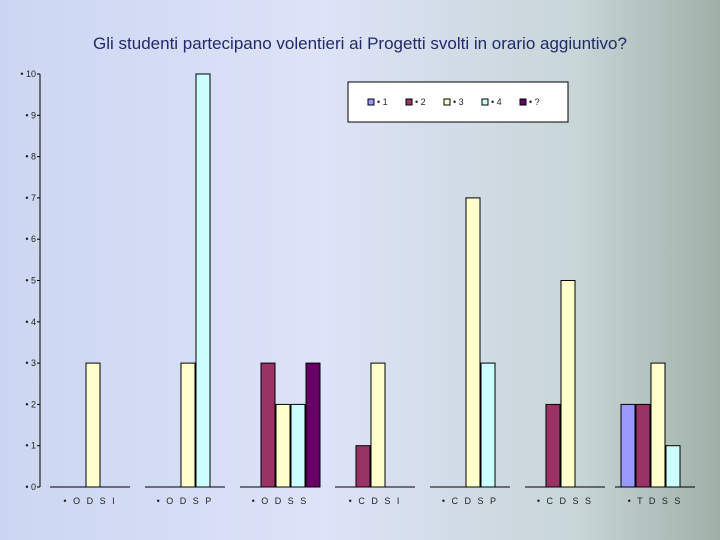 This screenshot has height=540, width=720. Describe the element at coordinates (28, 74) in the screenshot. I see `y-tick-label: • 10` at that location.